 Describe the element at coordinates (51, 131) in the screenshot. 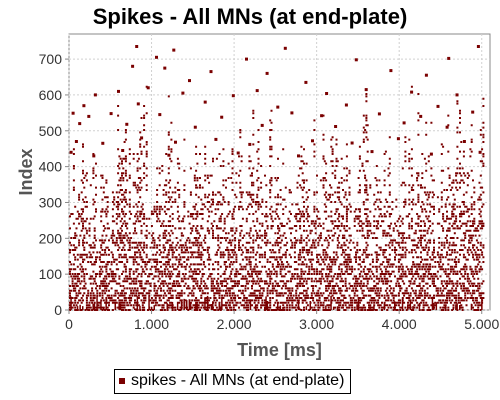

I see `y-tick-label: 500` at that location.